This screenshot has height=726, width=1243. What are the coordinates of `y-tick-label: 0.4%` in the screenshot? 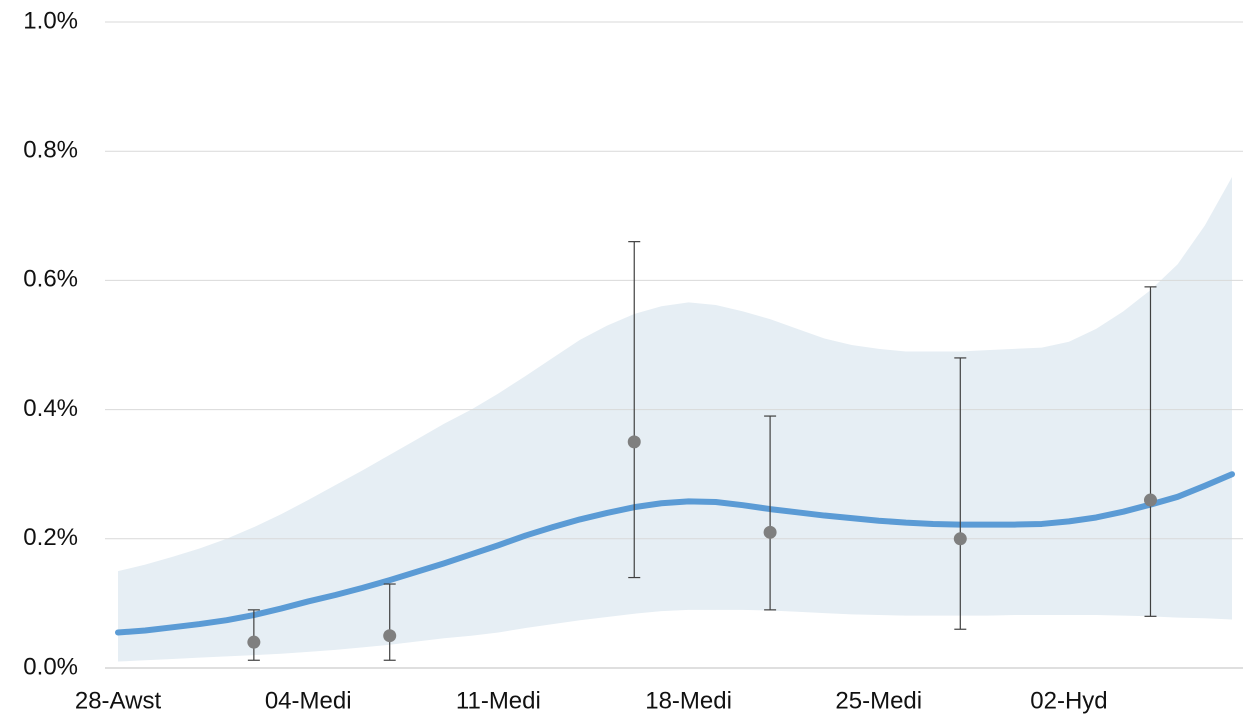 It's located at (50, 408).